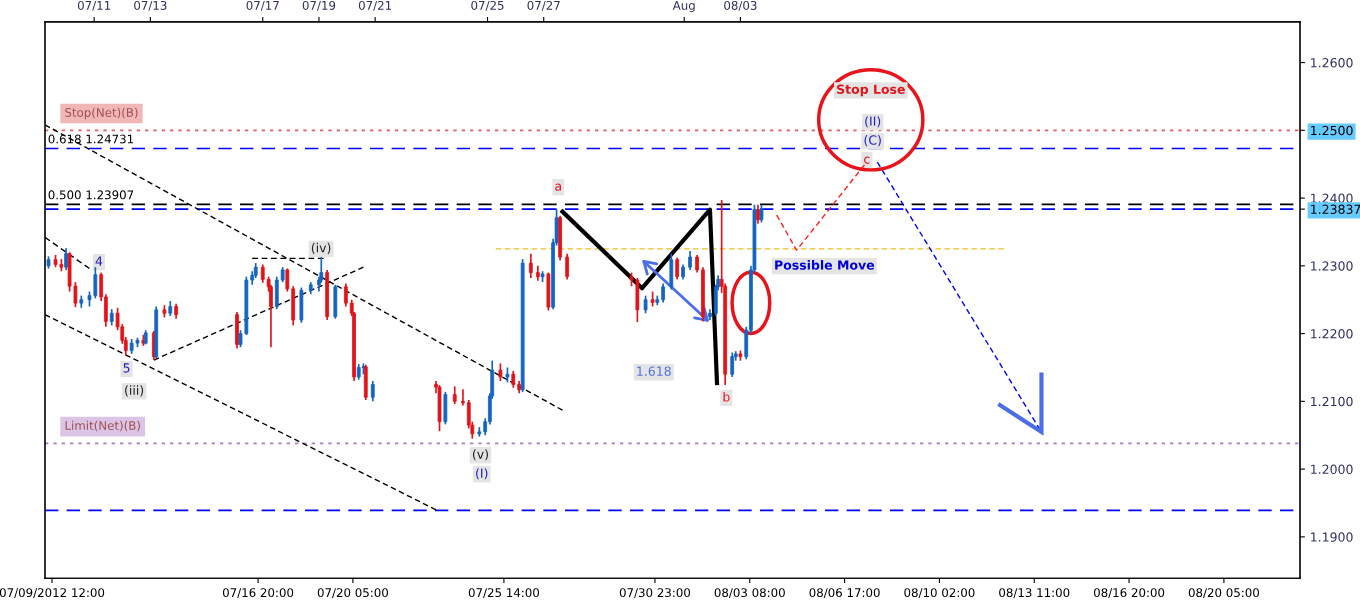 The height and width of the screenshot is (608, 1360). Describe the element at coordinates (825, 265) in the screenshot. I see `annotation: Possible Move` at that location.